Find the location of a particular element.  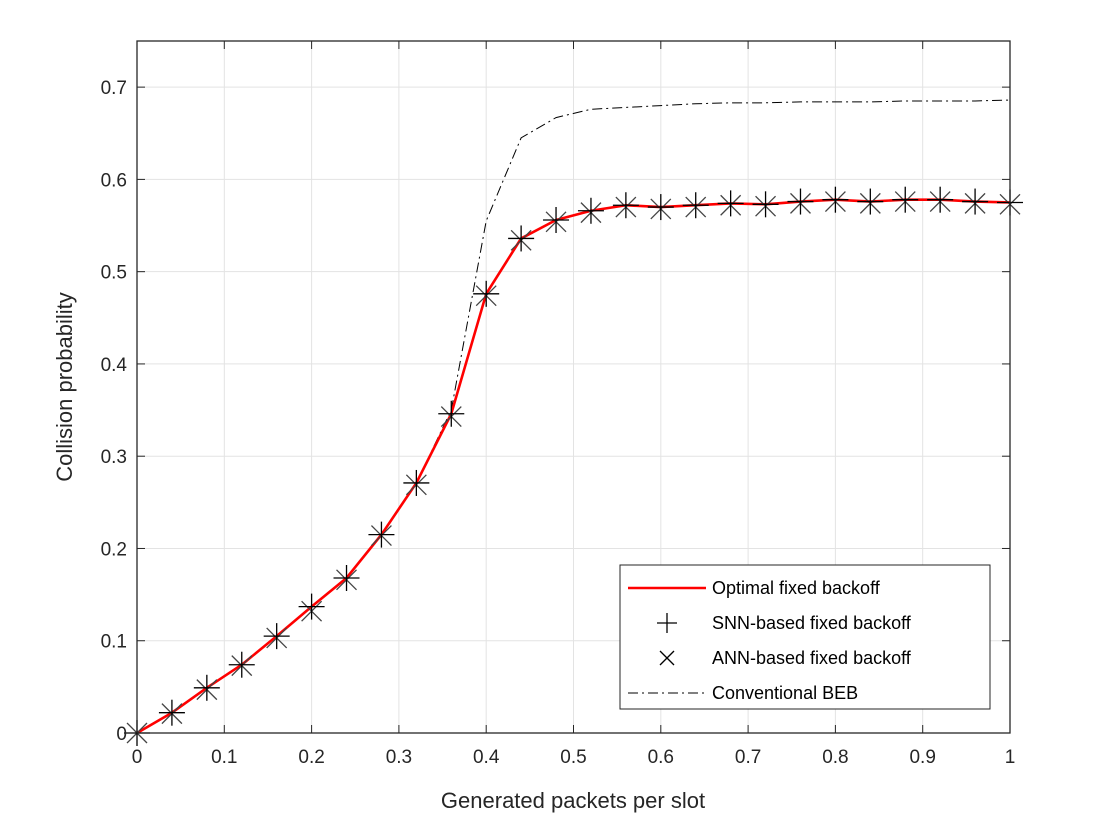

x-tick-label: 0.6 is located at coordinates (661, 757).